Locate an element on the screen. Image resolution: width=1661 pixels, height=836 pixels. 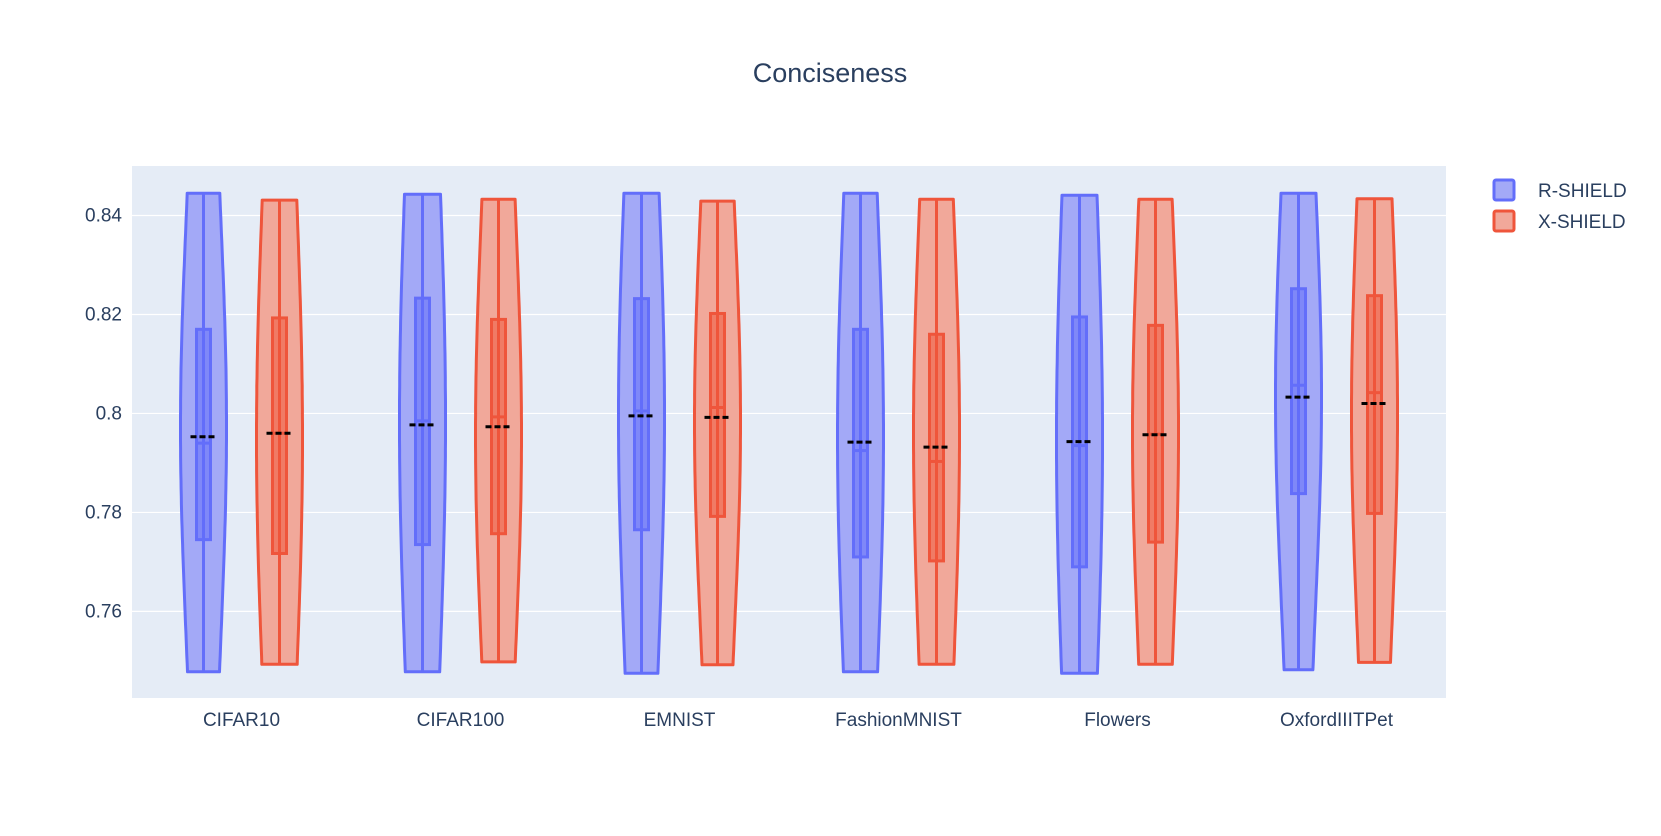
x-tick-label: CIFAR10 is located at coordinates (241, 720).